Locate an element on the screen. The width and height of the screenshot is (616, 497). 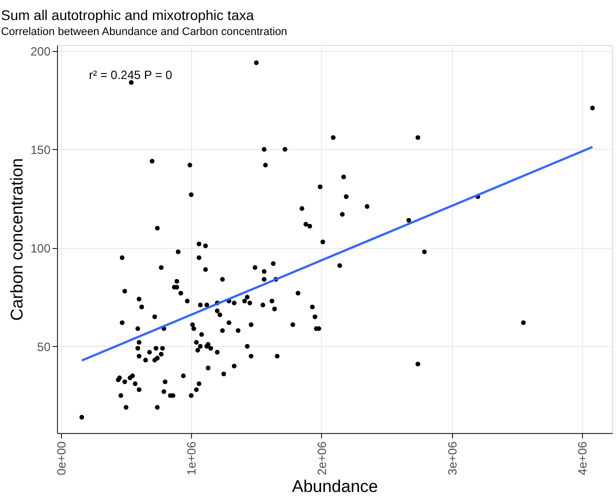
x-tick-label: 2e+06 is located at coordinates (321, 458).